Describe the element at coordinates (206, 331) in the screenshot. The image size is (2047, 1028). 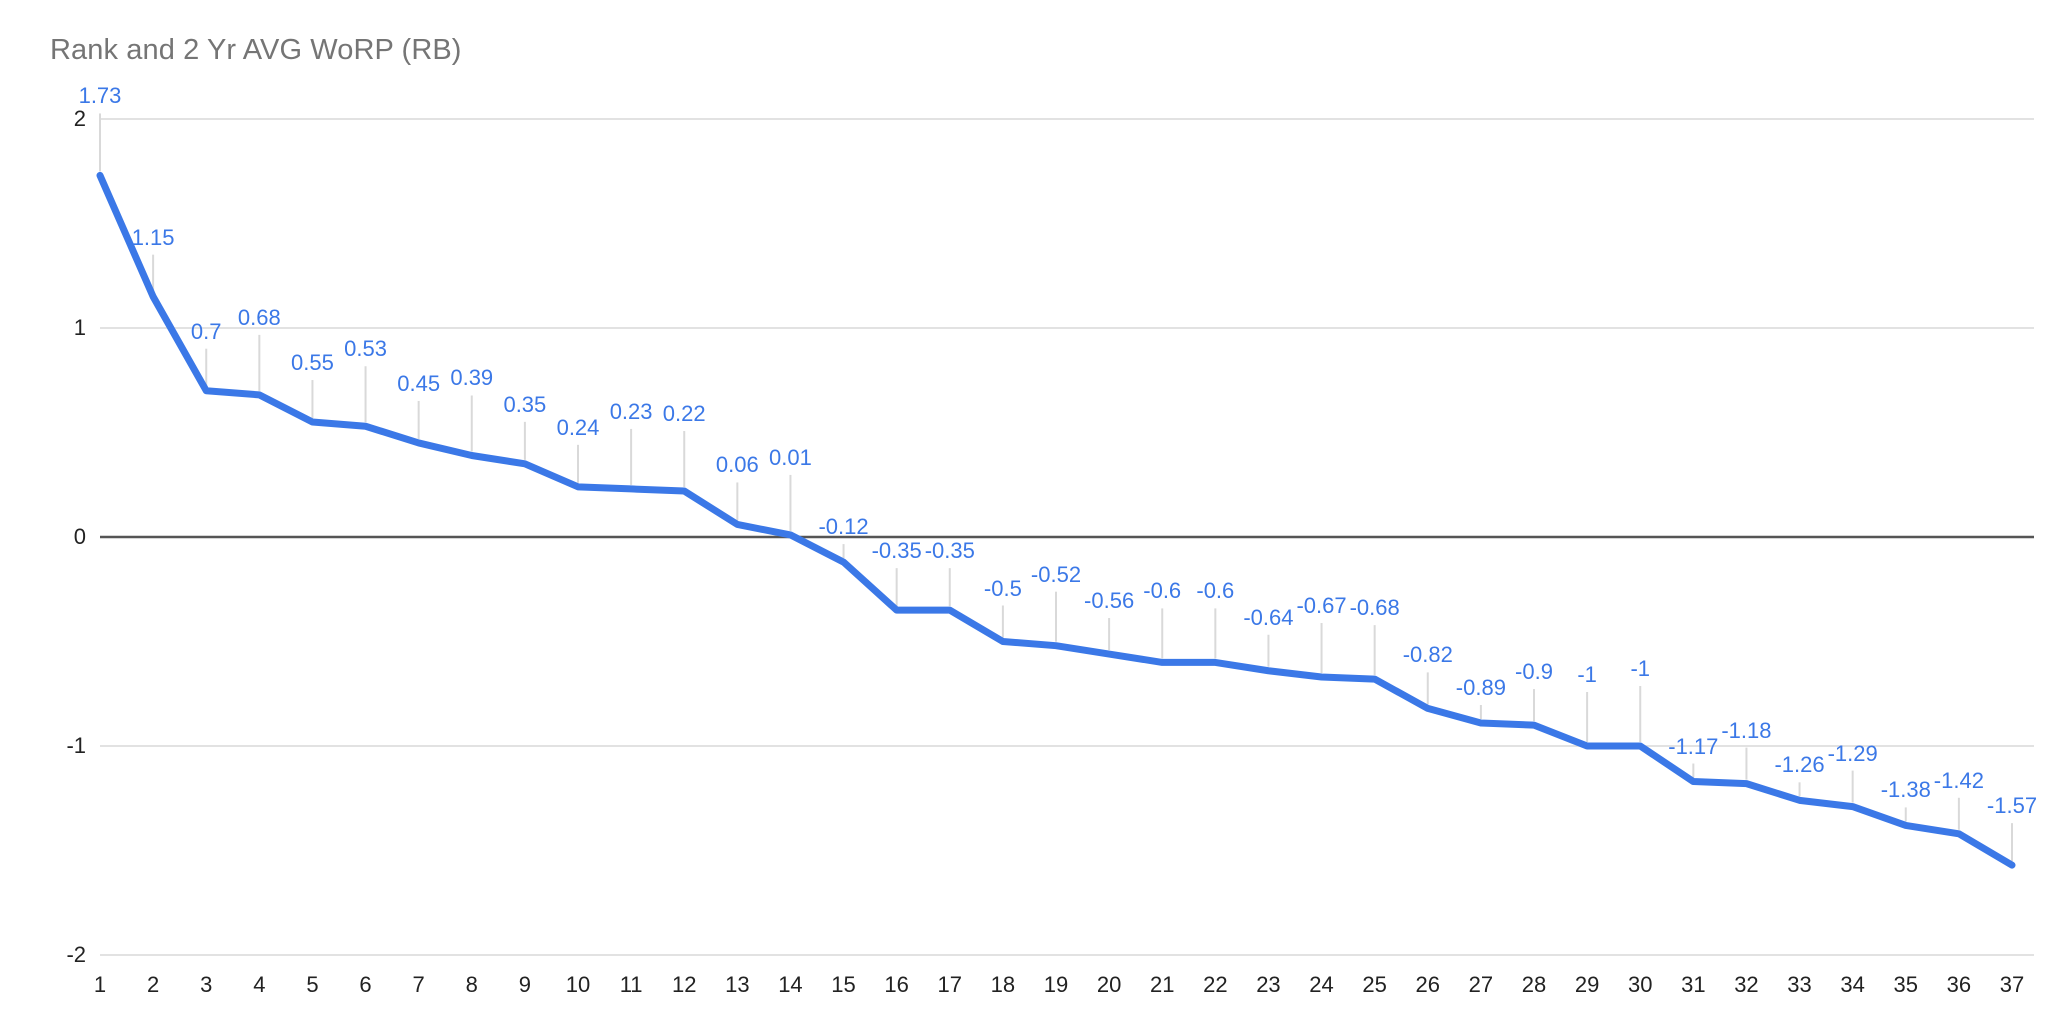
I see `data-point-label: 0.7` at that location.